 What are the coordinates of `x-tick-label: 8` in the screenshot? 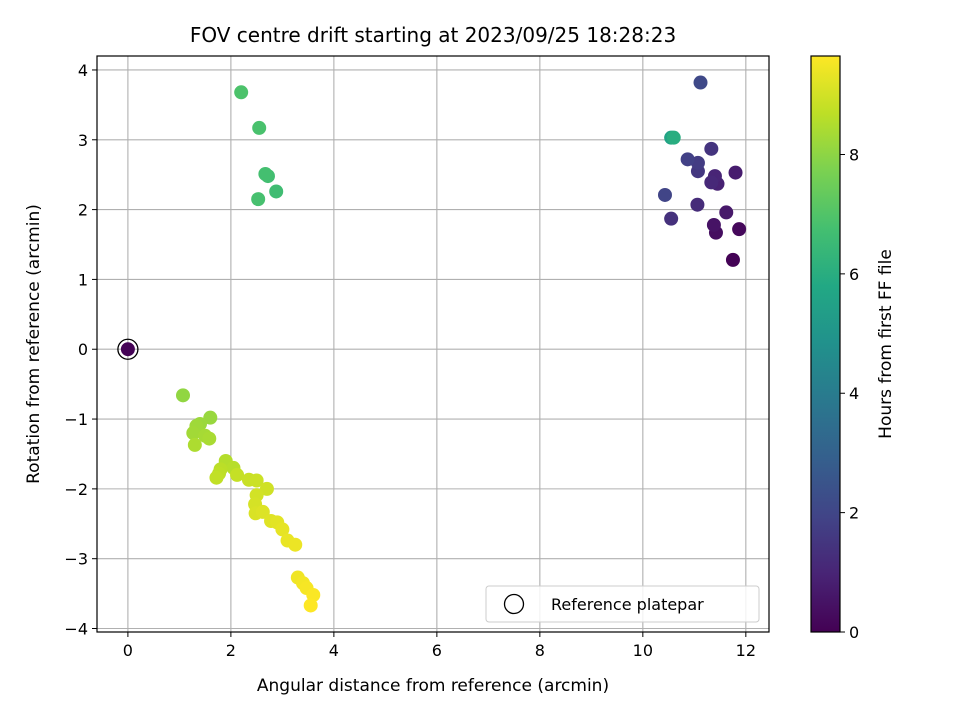 It's located at (540, 650).